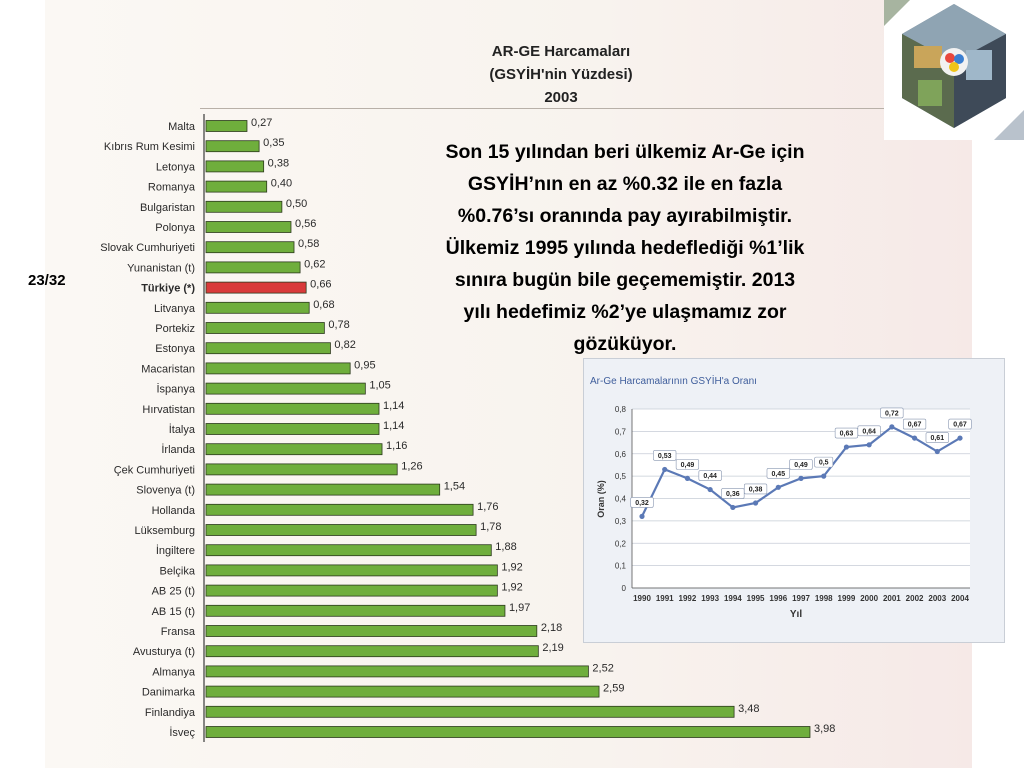 The height and width of the screenshot is (768, 1024). I want to click on category-label: Finlandiya, so click(170, 713).